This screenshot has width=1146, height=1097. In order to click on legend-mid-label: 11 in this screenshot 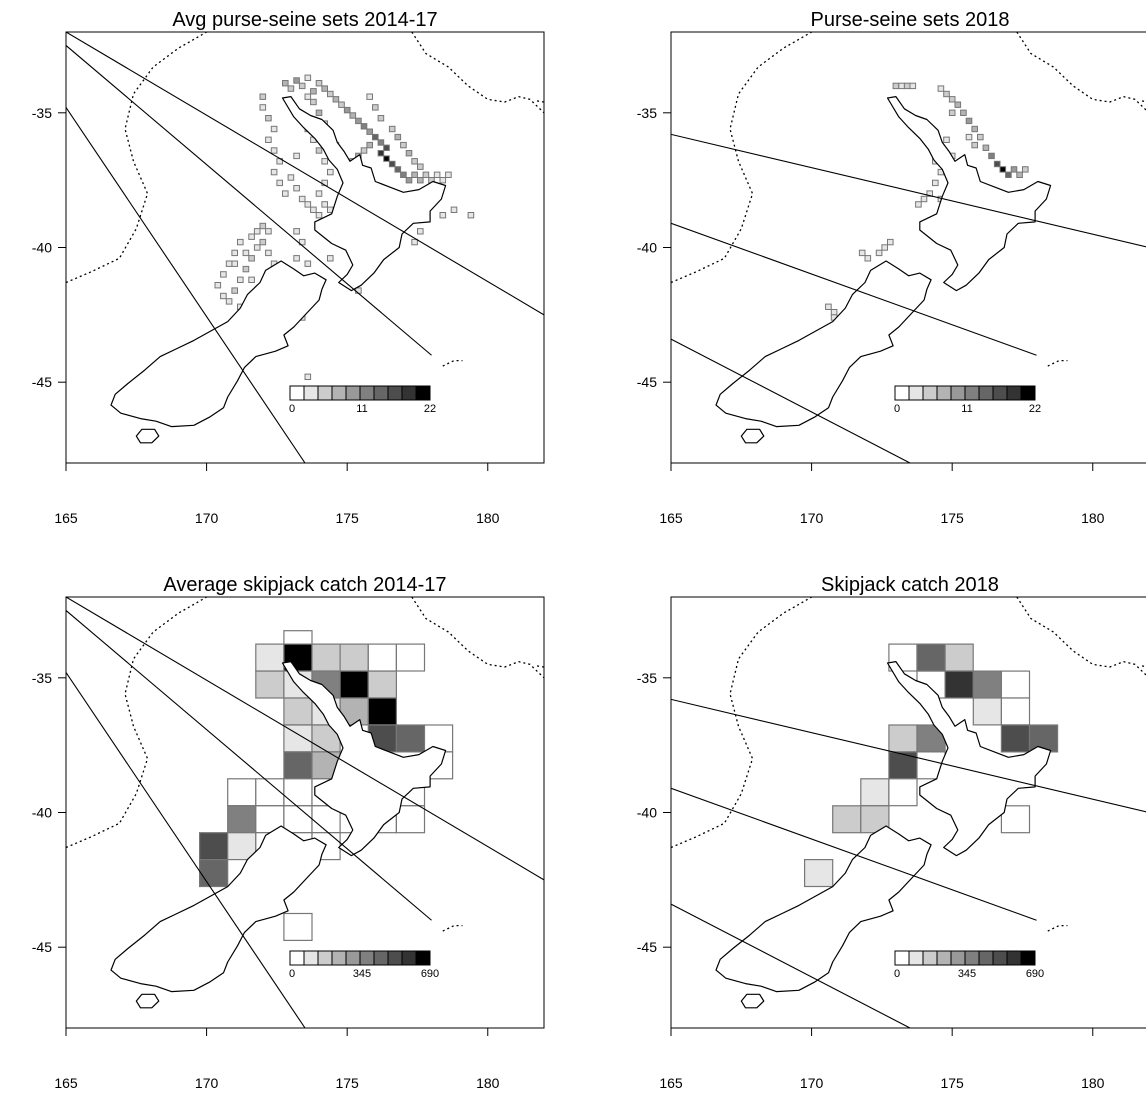, I will do `click(361, 409)`.